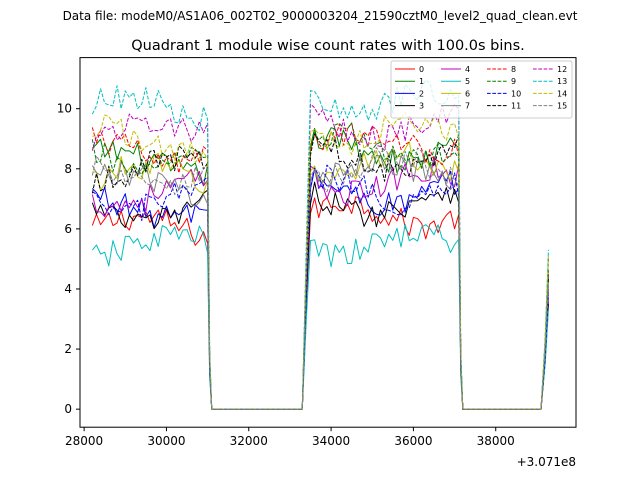 The height and width of the screenshot is (480, 640). Describe the element at coordinates (562, 106) in the screenshot. I see `legend-label-15: 15` at that location.